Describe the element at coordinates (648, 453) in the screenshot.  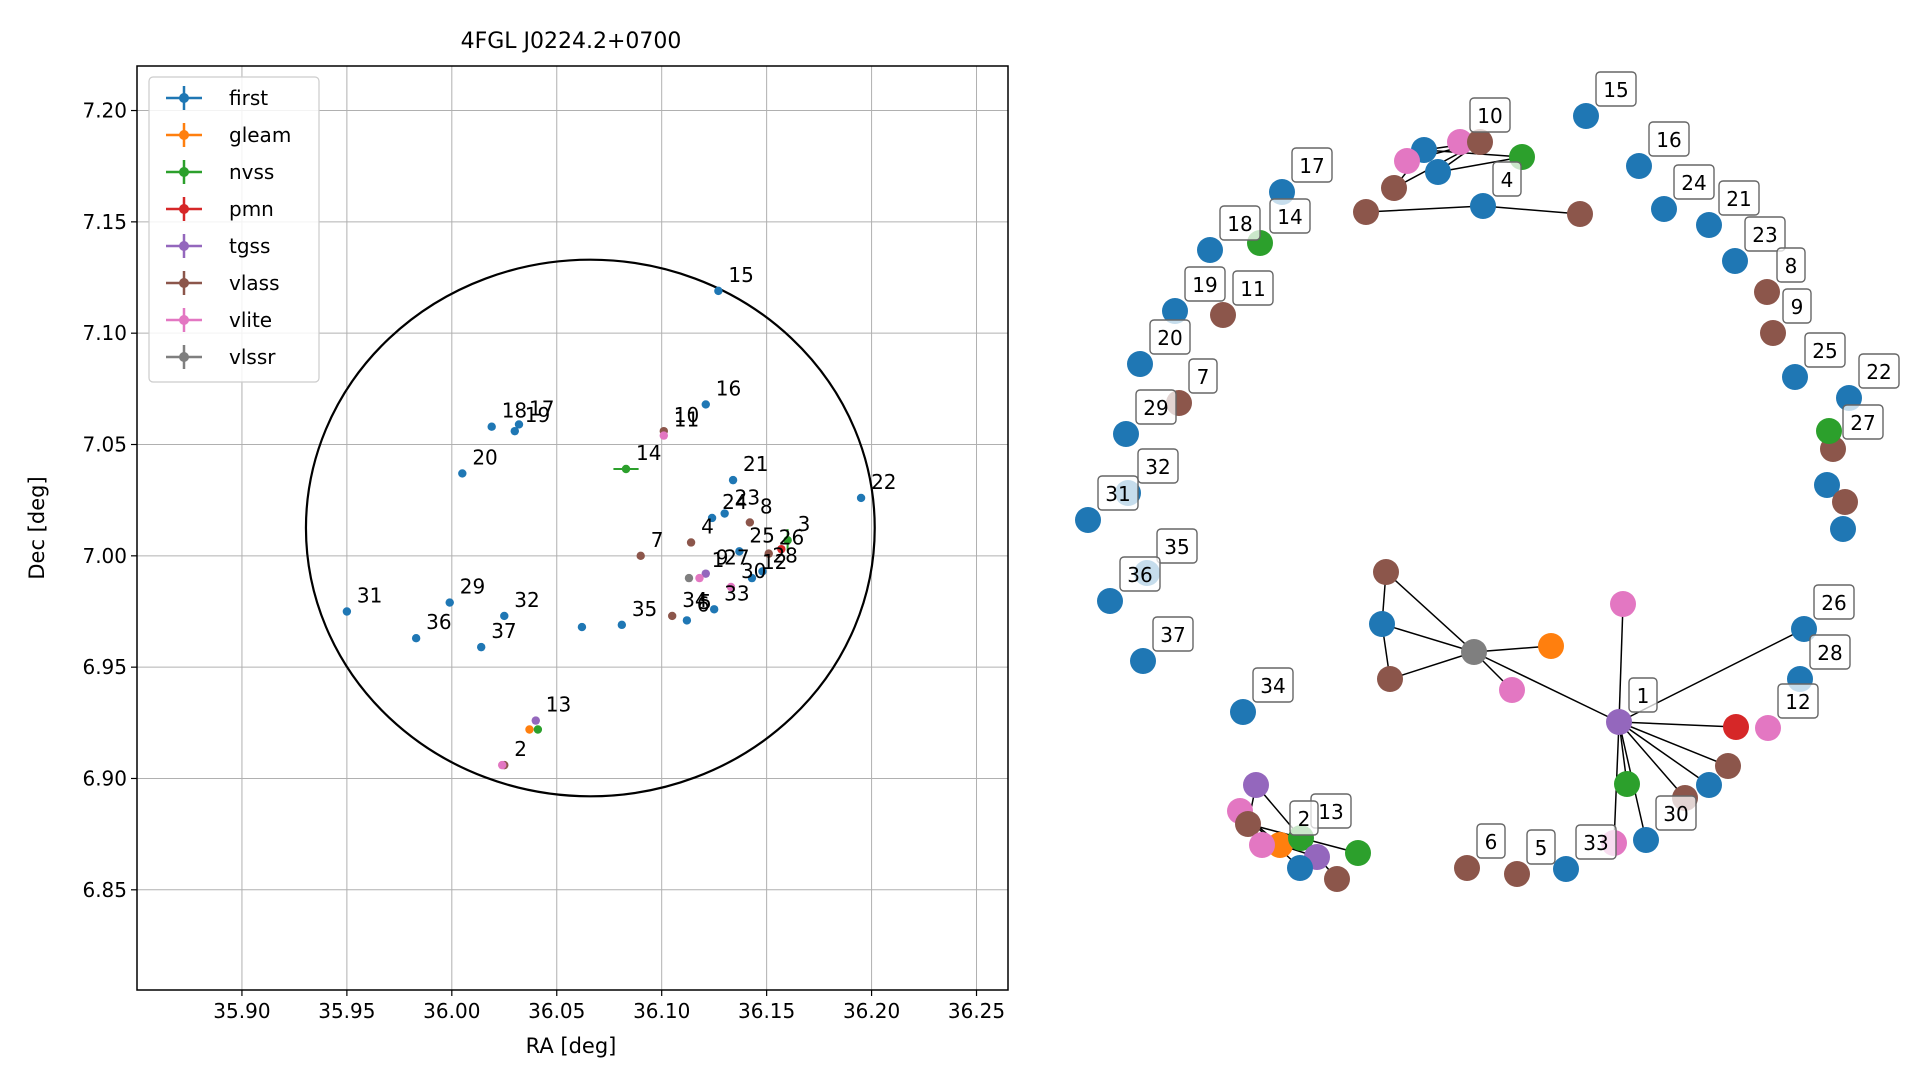
I see `point-label: 14` at that location.